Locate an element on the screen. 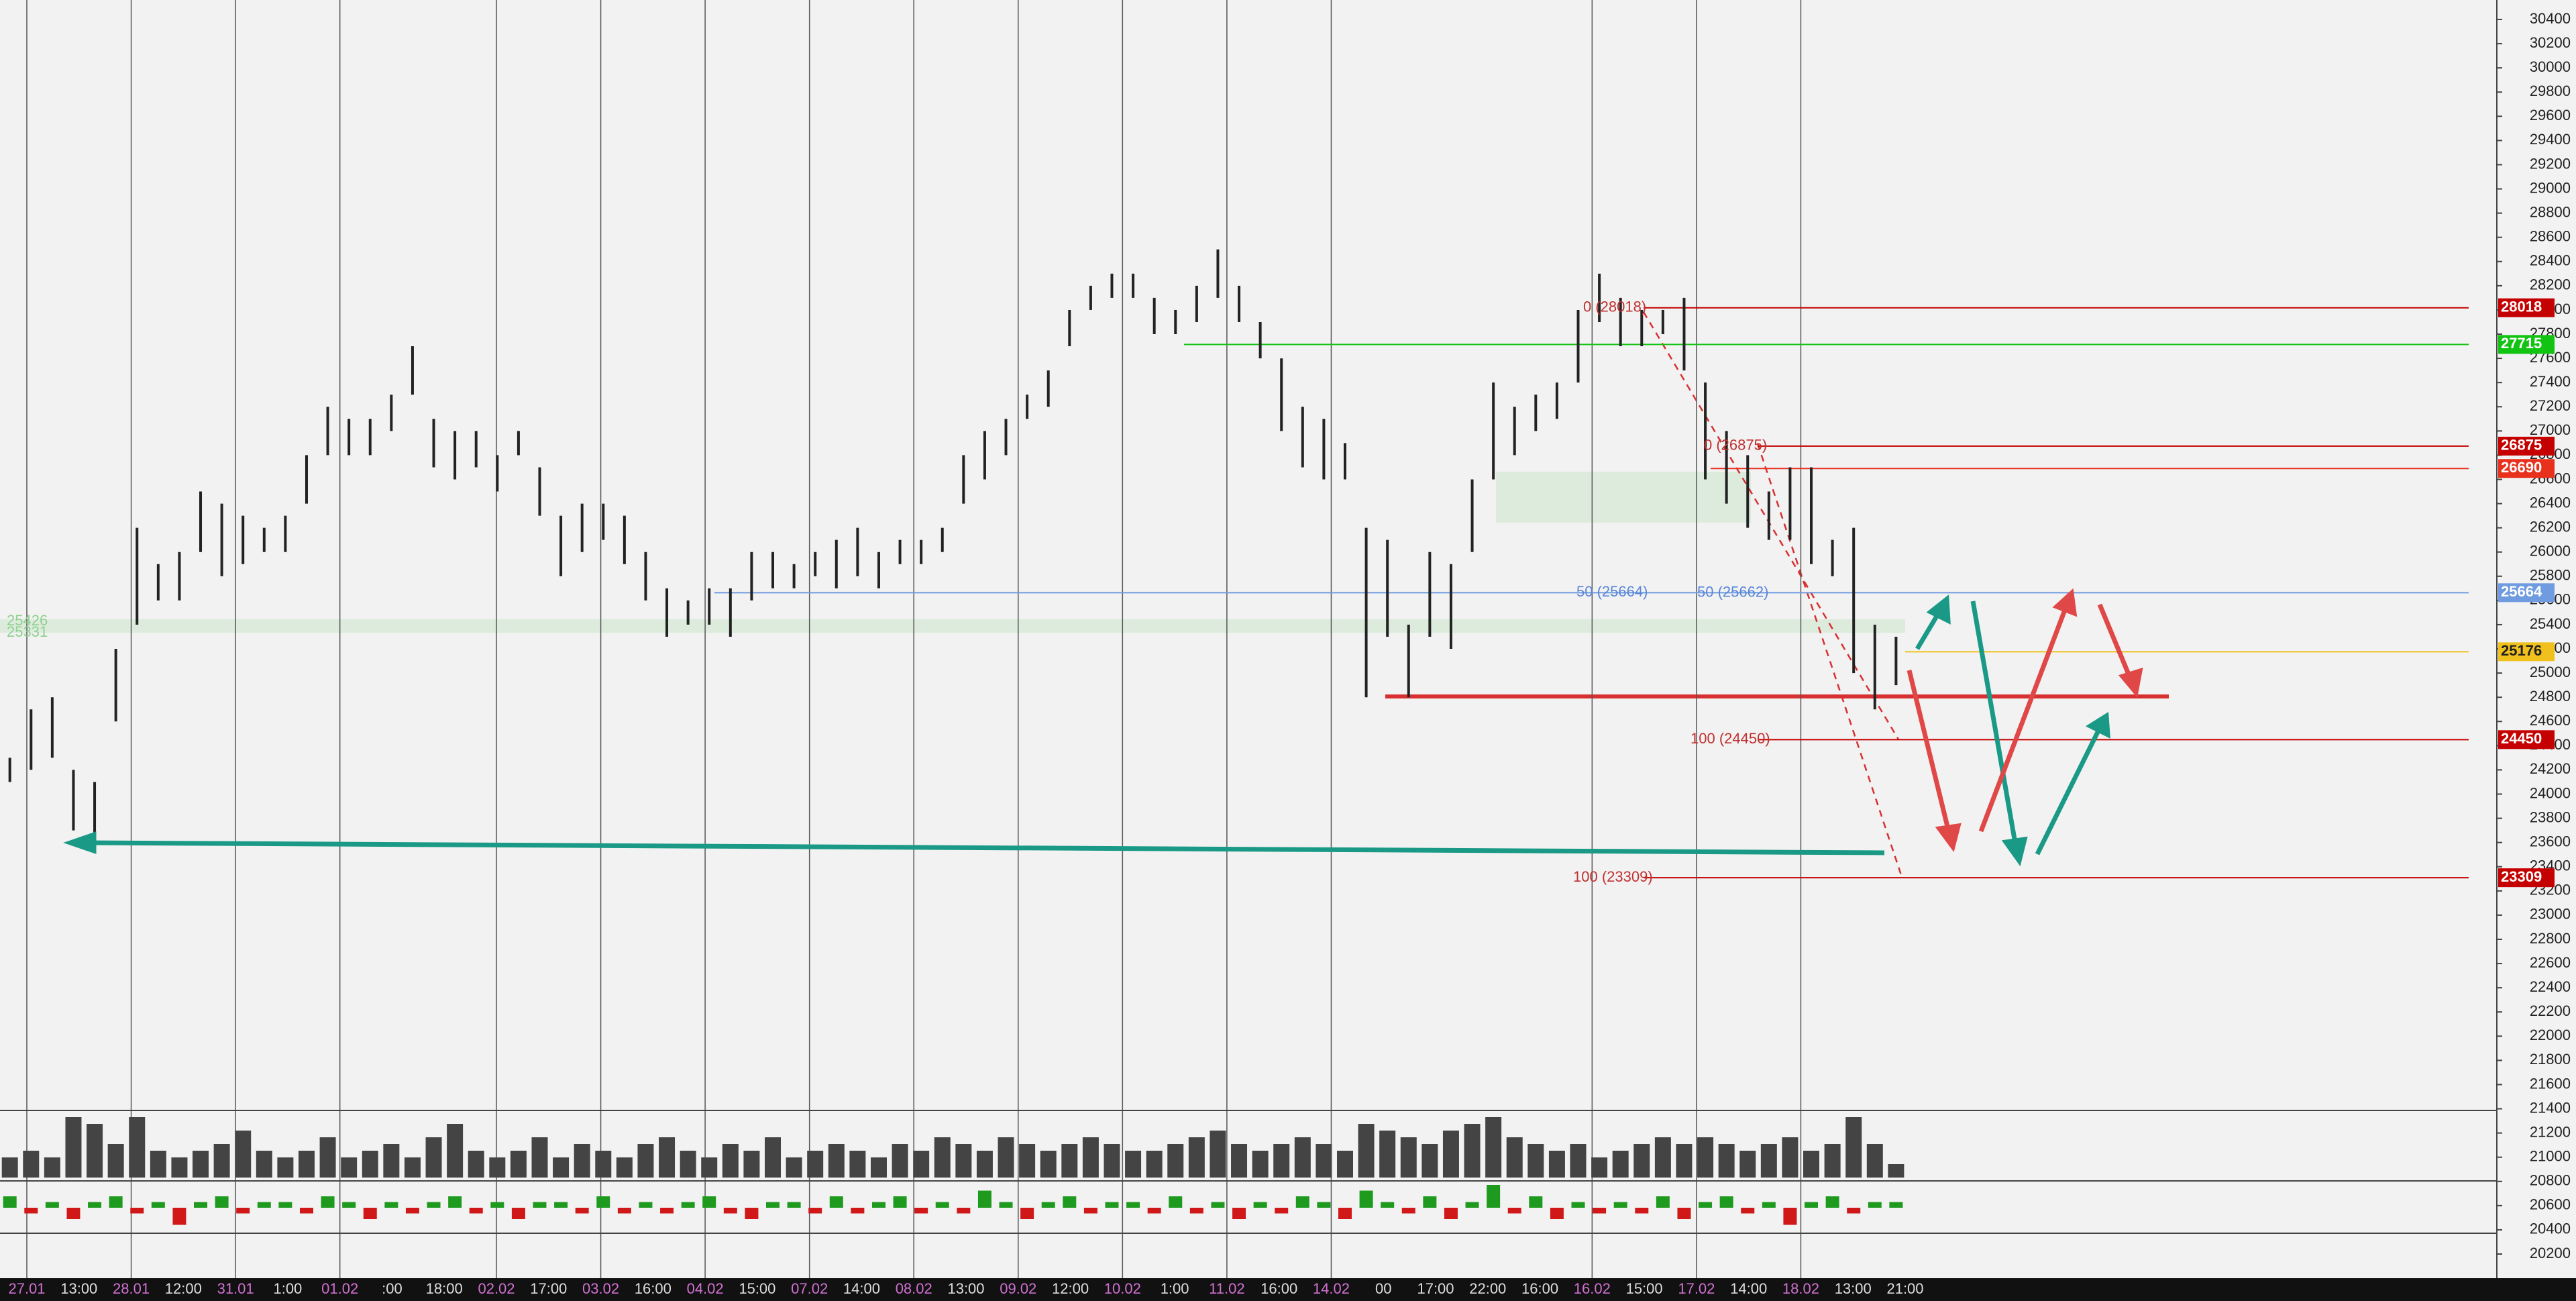  arrow is located at coordinates (2023, 719).